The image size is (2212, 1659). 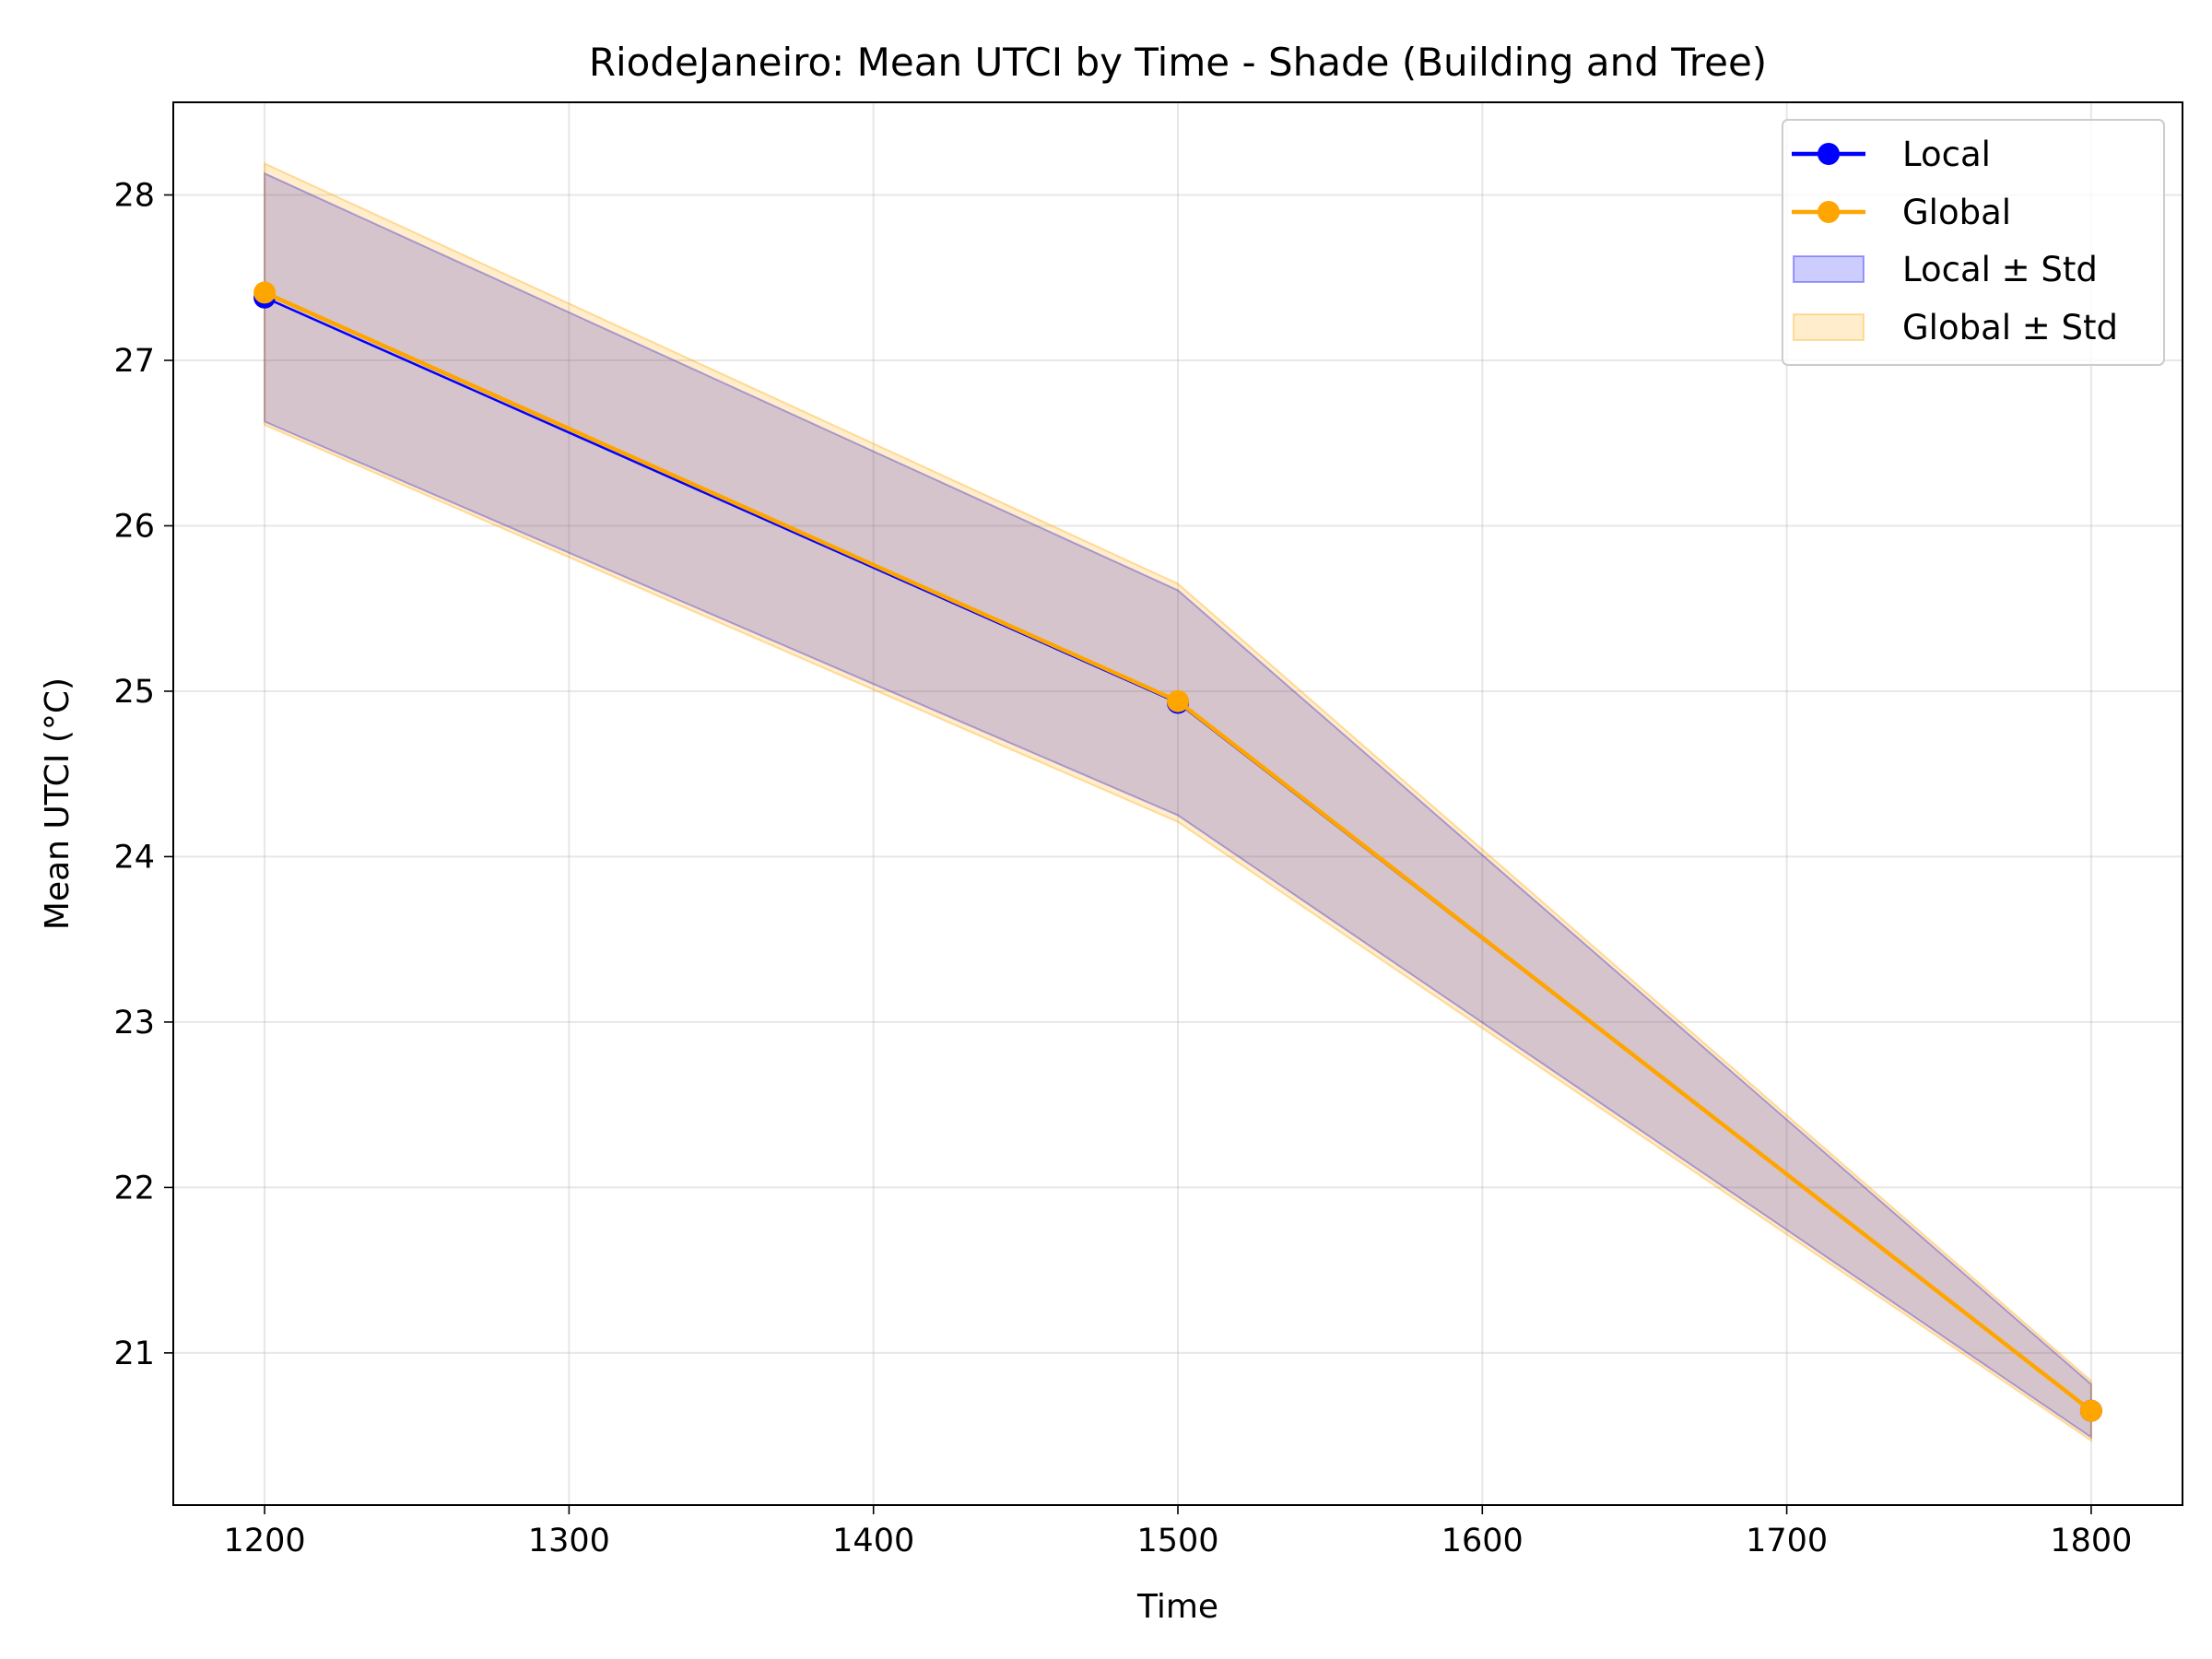 I want to click on y-axis-label: Mean UTCI (°C), so click(x=57, y=803).